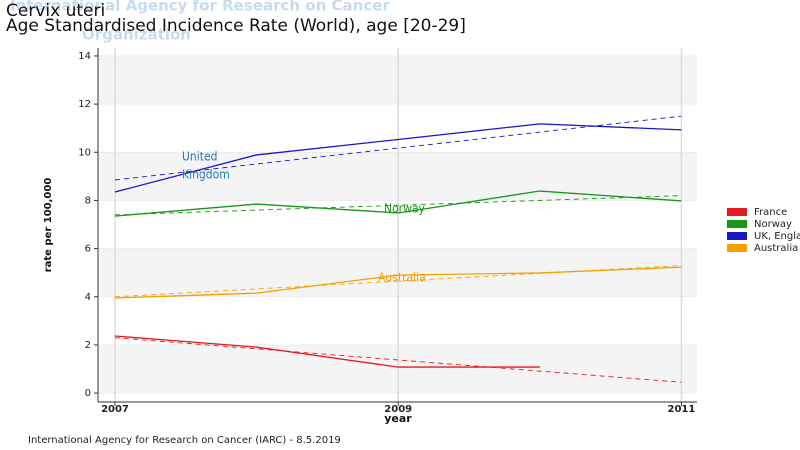  Describe the element at coordinates (84, 104) in the screenshot. I see `y-tick-label: 12` at that location.